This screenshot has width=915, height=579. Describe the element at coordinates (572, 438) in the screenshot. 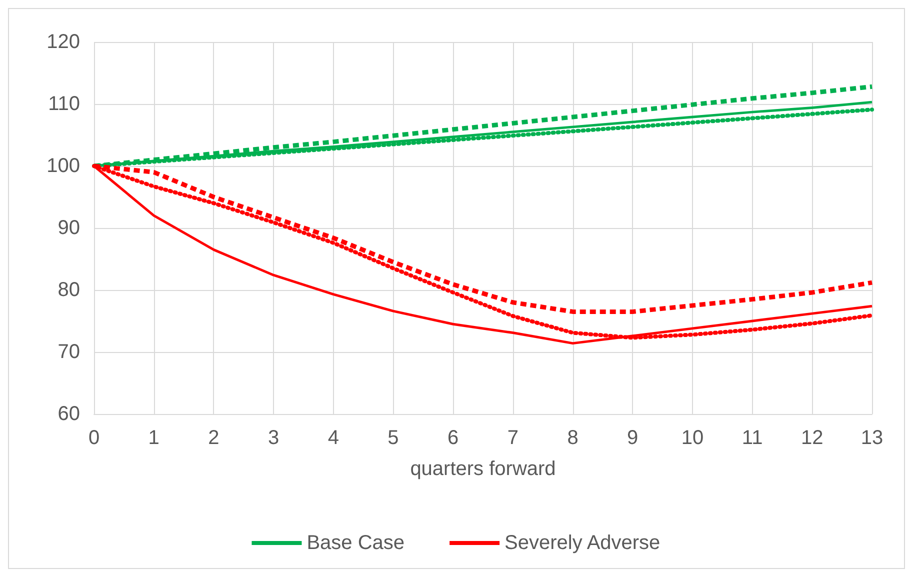

I see `x-tick-label: 8` at that location.